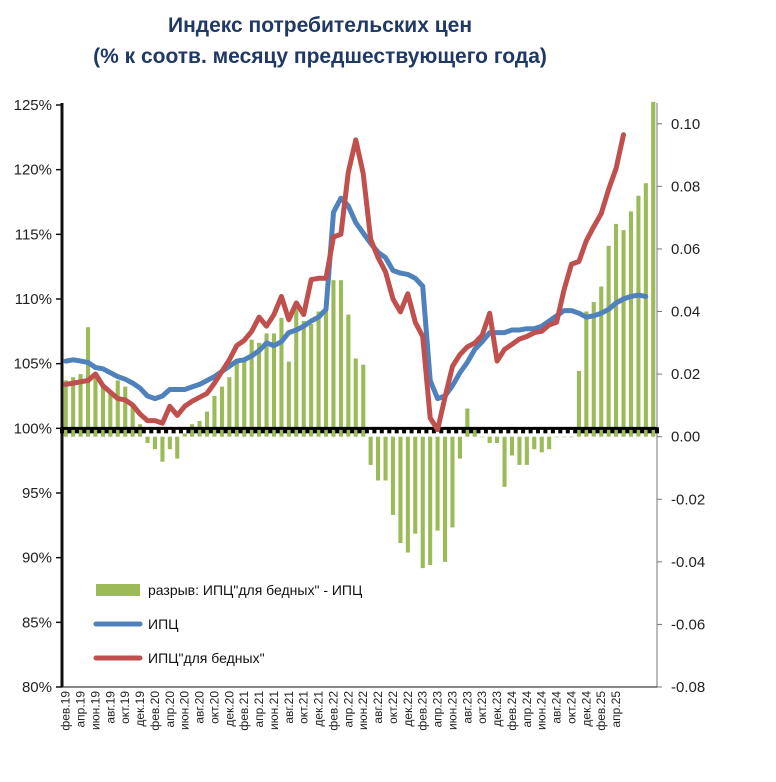 The image size is (776, 782). I want to click on x-tick-label: фев.22, so click(334, 711).